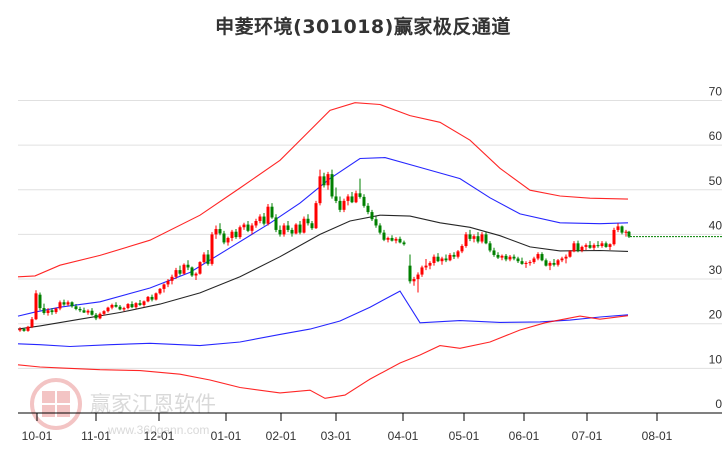 This screenshot has width=726, height=450. Describe the element at coordinates (363, 27) in the screenshot. I see `chart-title: 申菱环境(301018)赢家极反通道` at that location.